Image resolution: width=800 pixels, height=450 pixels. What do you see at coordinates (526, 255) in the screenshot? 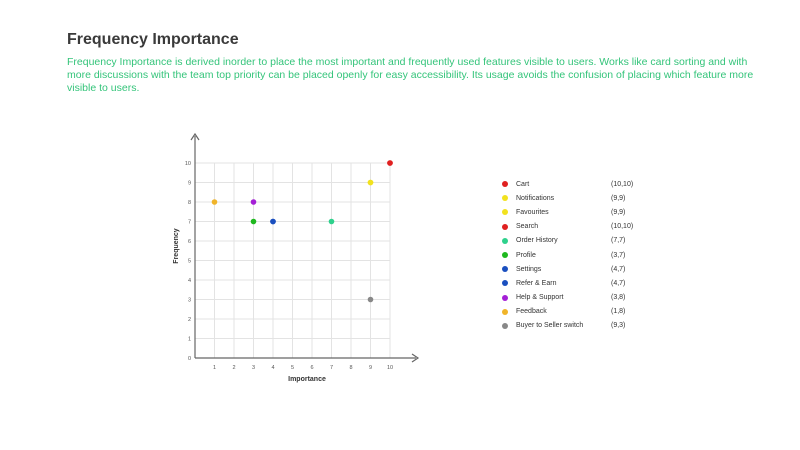
I see `legend-label: Profile` at bounding box center [526, 255].